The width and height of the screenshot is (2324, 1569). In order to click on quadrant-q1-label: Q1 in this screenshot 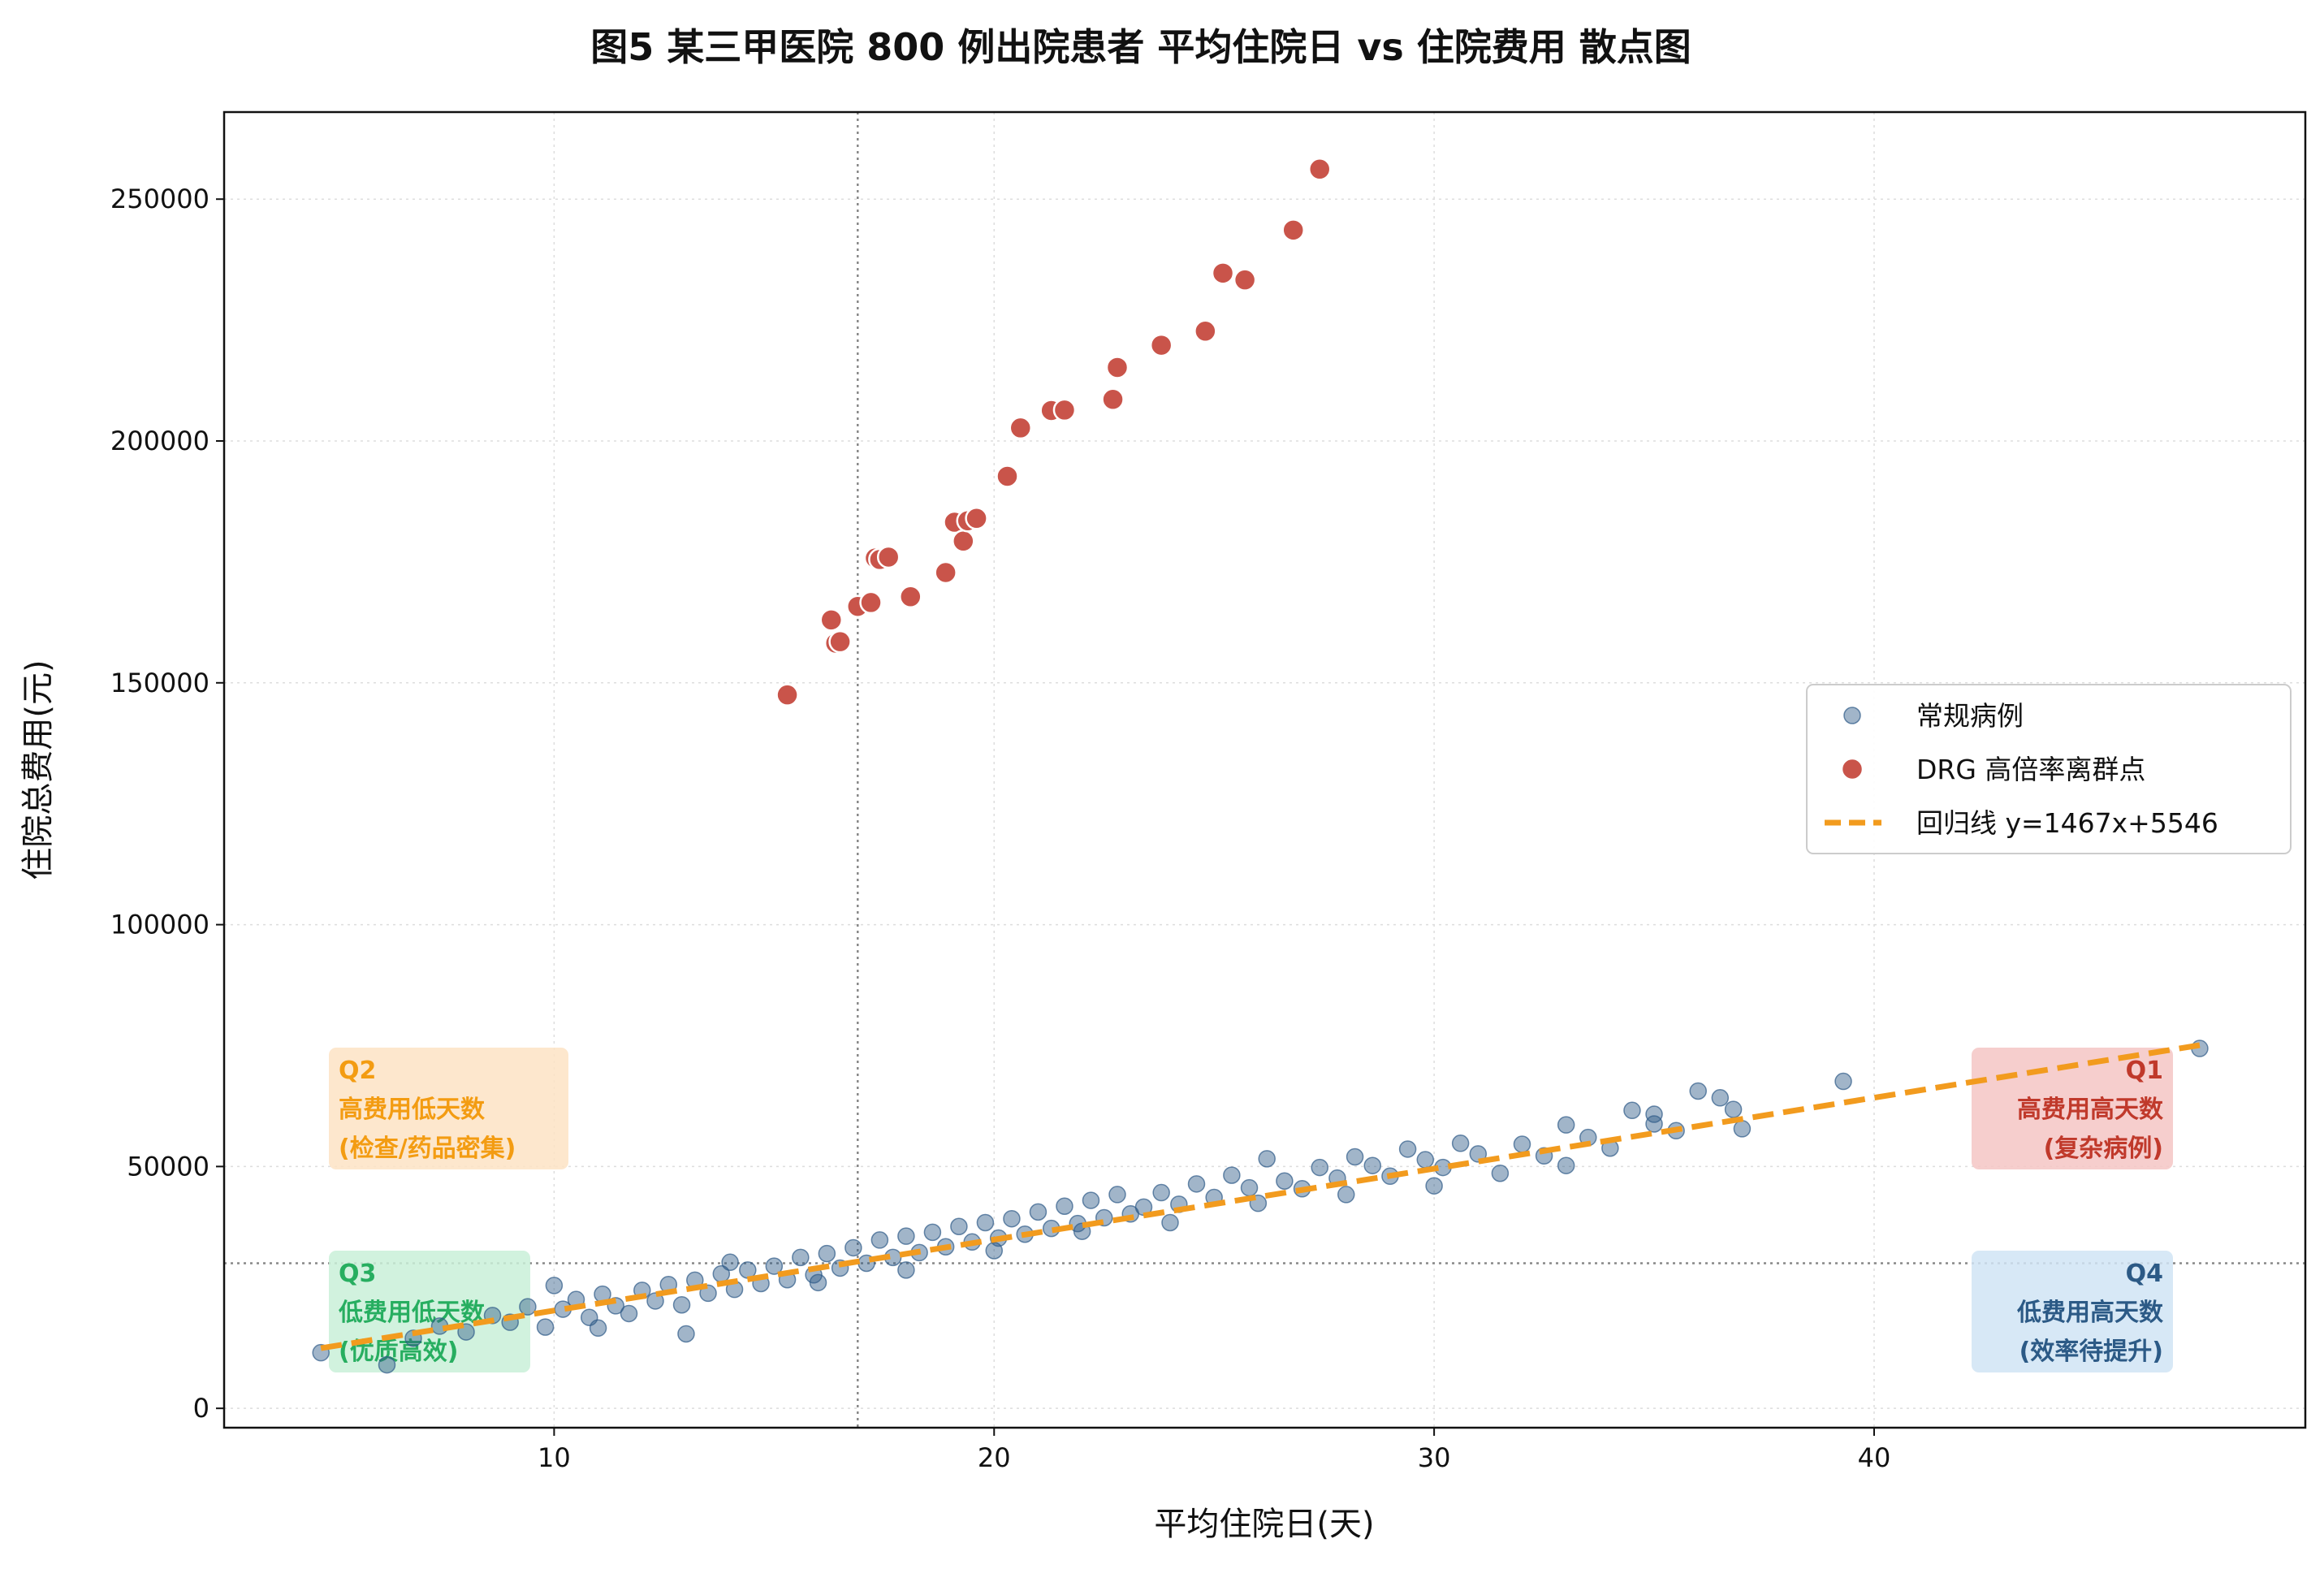, I will do `click(2144, 1071)`.